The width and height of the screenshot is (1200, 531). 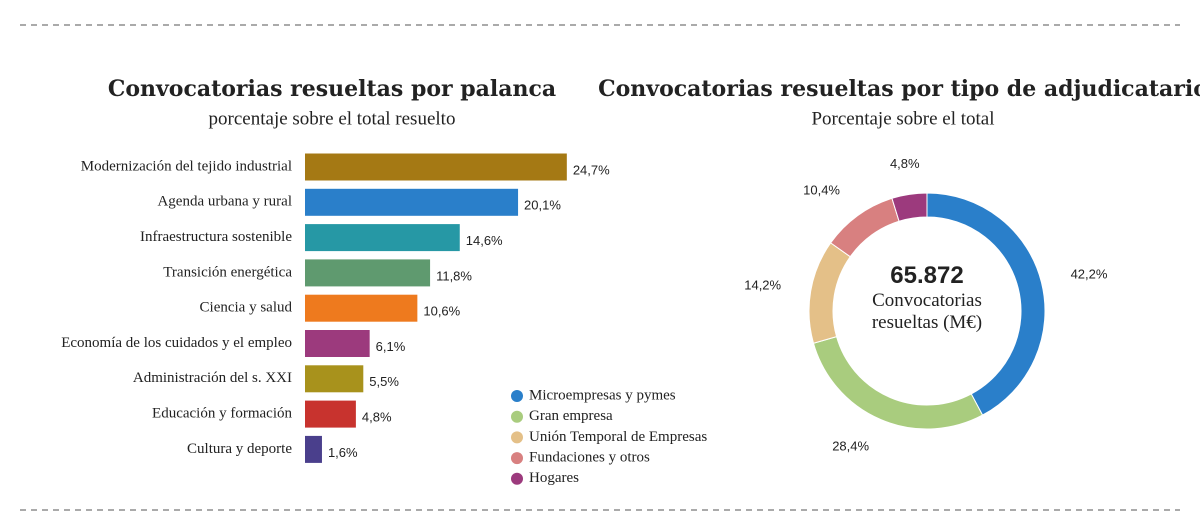 I want to click on value-label: 24,7%, so click(x=591, y=169).